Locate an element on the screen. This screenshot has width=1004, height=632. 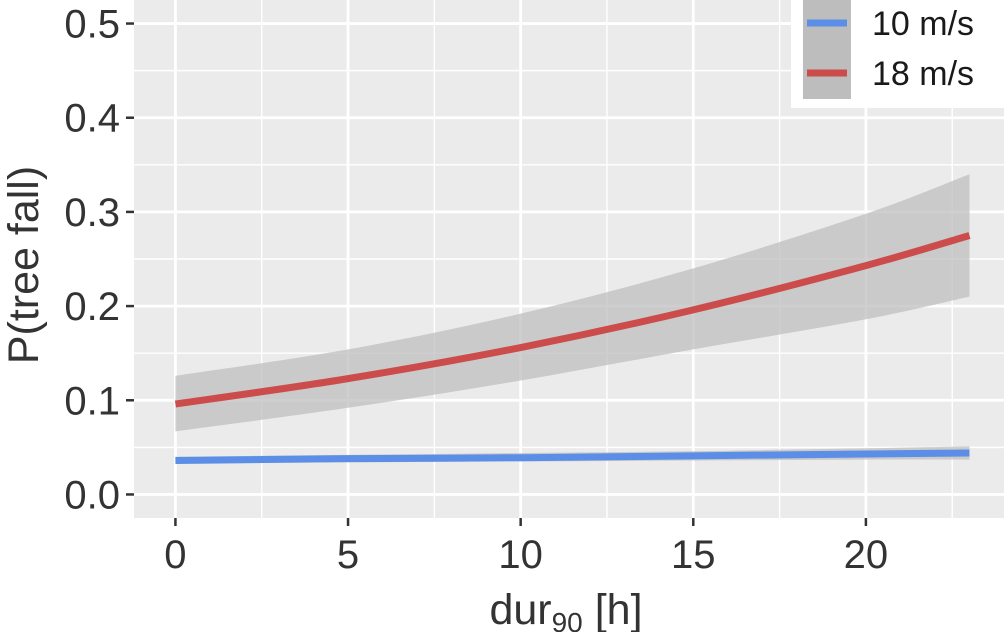
x-axis-tick-labels: 0 5 10 15 20 is located at coordinates (526, 555).